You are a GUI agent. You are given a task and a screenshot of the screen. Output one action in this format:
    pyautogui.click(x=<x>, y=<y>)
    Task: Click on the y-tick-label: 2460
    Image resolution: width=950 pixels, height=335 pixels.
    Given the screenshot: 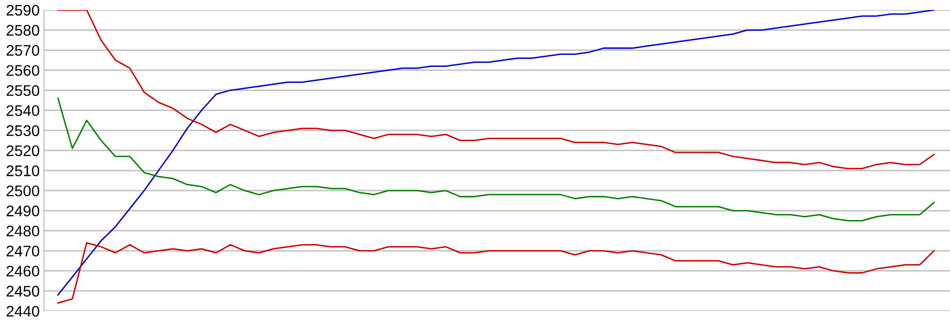 What is the action you would take?
    pyautogui.click(x=23, y=271)
    